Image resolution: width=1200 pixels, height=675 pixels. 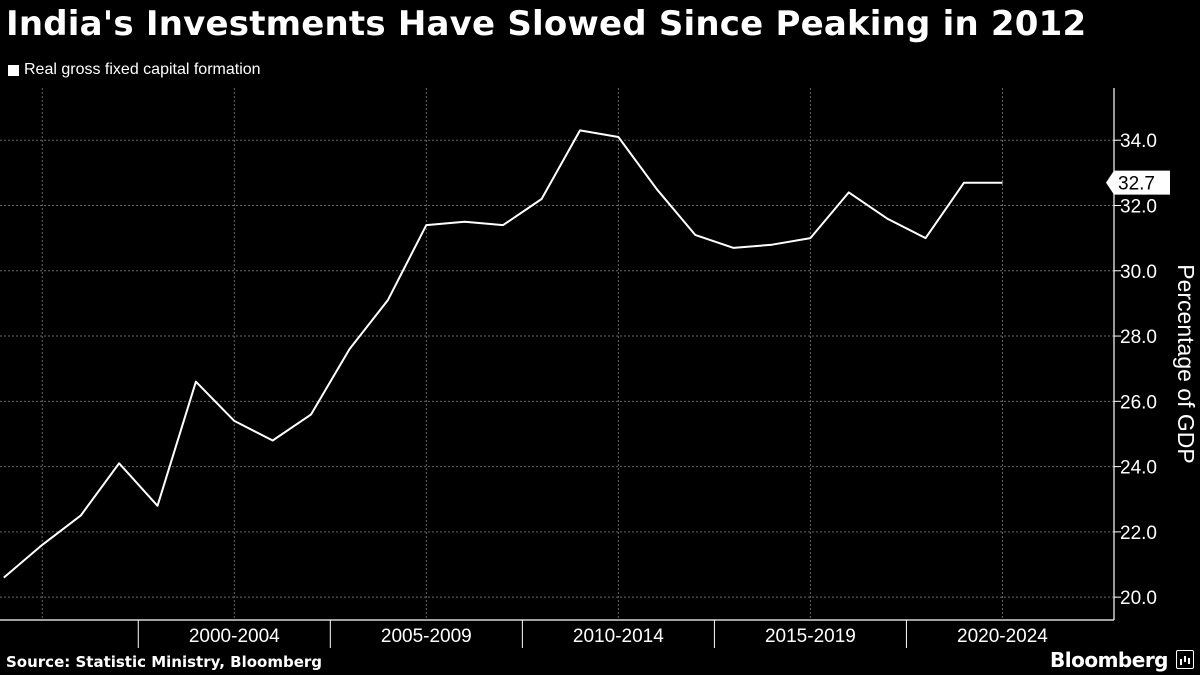 What do you see at coordinates (142, 69) in the screenshot?
I see `legend-label: Real gross fixed capital formation` at bounding box center [142, 69].